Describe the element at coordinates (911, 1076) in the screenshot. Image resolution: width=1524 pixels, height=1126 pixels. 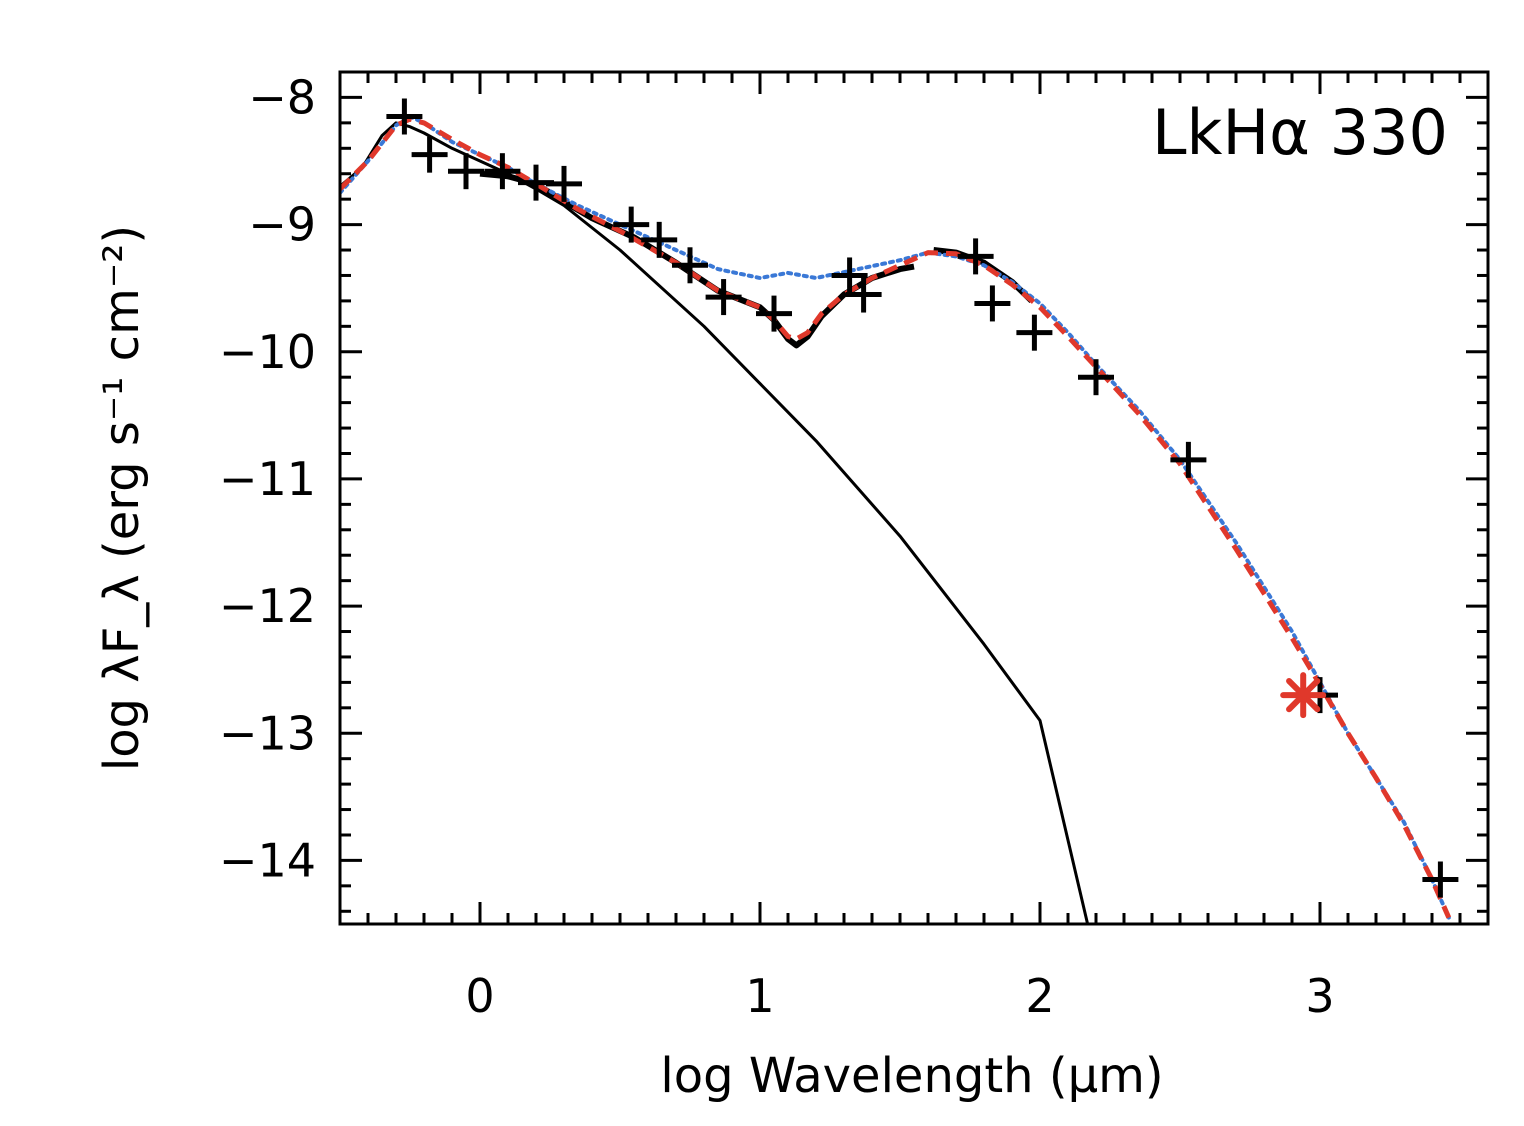
I see `x-axis-title: log Wavelength (μm)` at that location.